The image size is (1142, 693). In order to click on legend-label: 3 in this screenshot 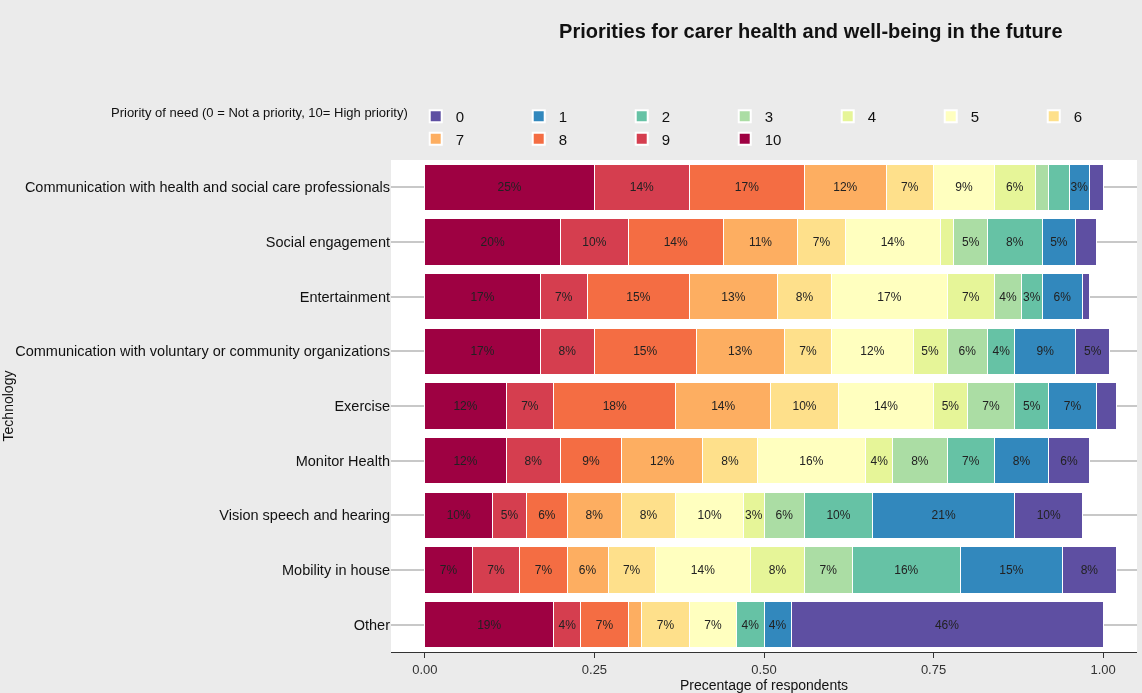, I will do `click(769, 117)`.